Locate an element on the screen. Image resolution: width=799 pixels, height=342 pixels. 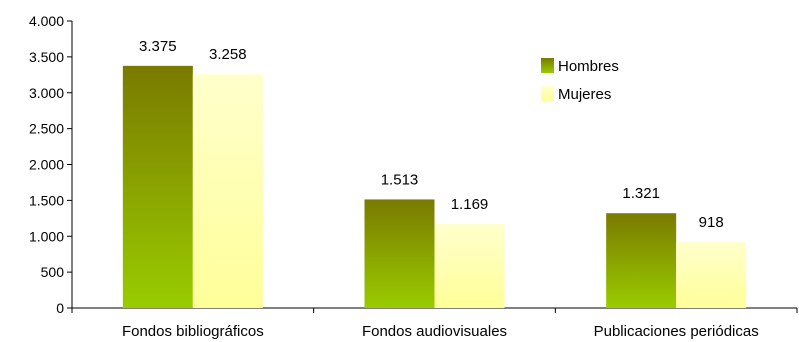
data-label-hombres-3: 1.321 is located at coordinates (641, 193).